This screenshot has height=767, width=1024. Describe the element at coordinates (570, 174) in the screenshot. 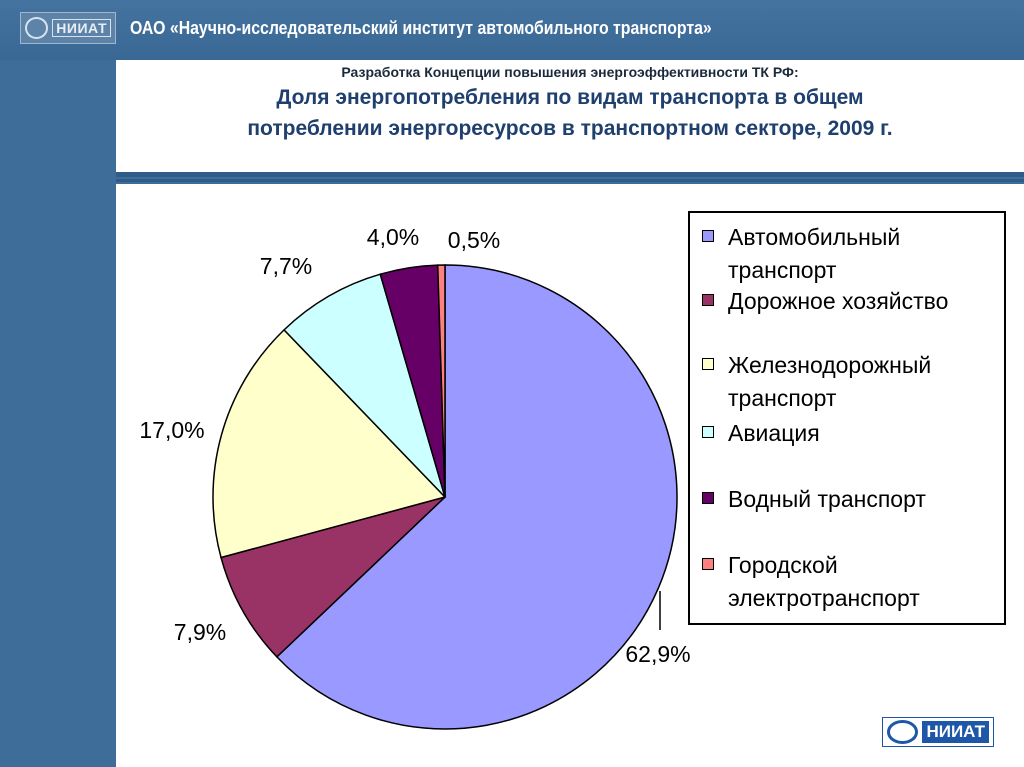

I see `header-divider` at that location.